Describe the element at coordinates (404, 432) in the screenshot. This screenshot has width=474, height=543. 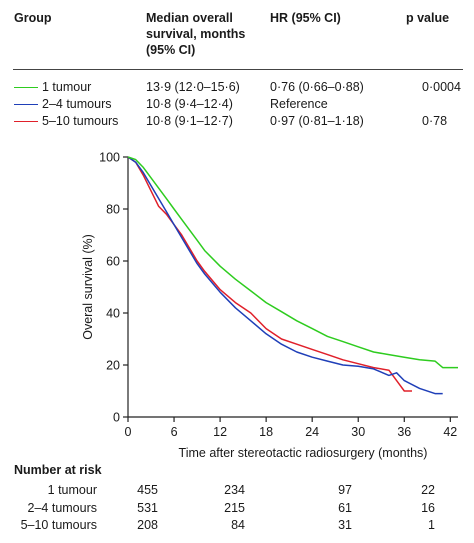
I see `x-tick-label: 36` at that location.